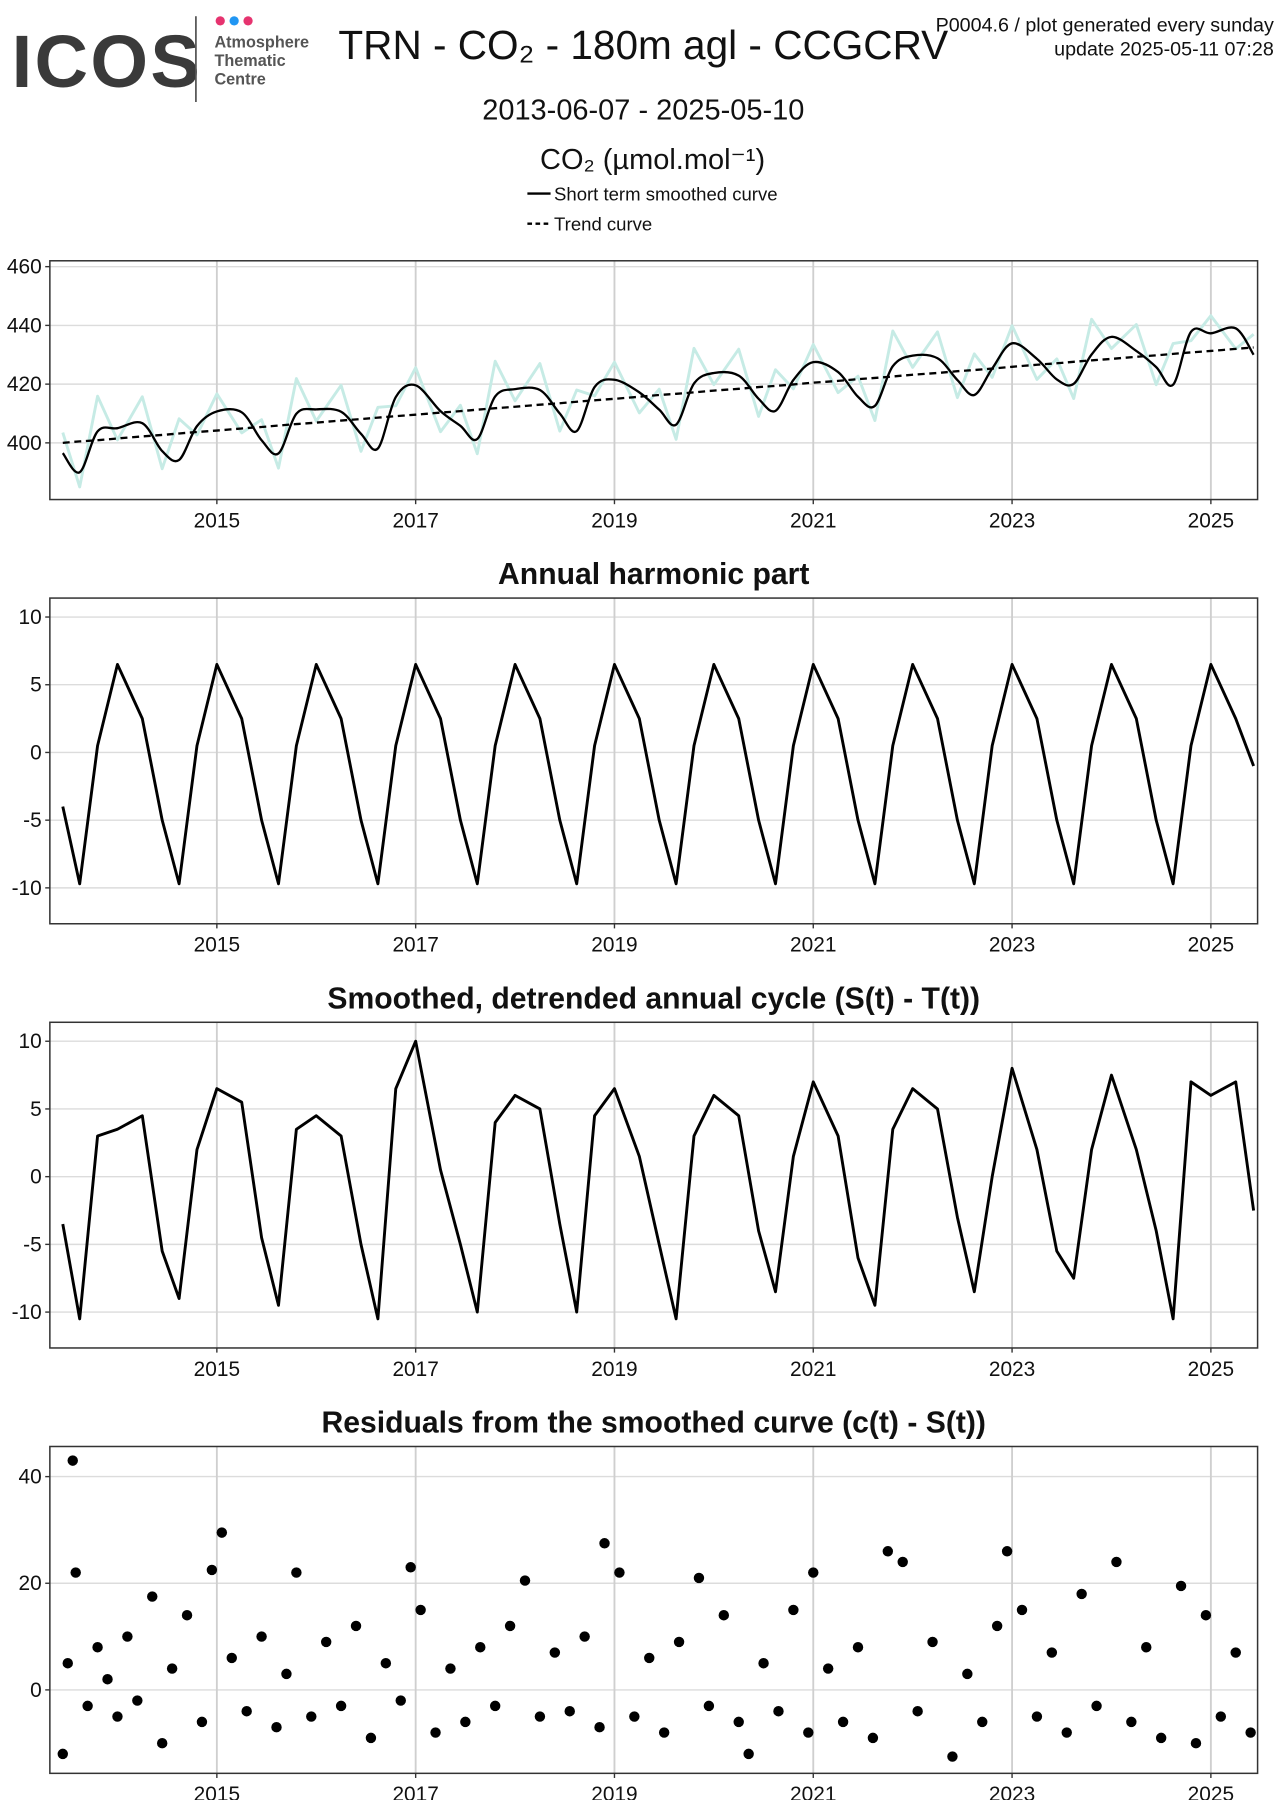 Image resolution: width=1275 pixels, height=1805 pixels. Describe the element at coordinates (217, 945) in the screenshot. I see `x-tick-label: 2015` at that location.